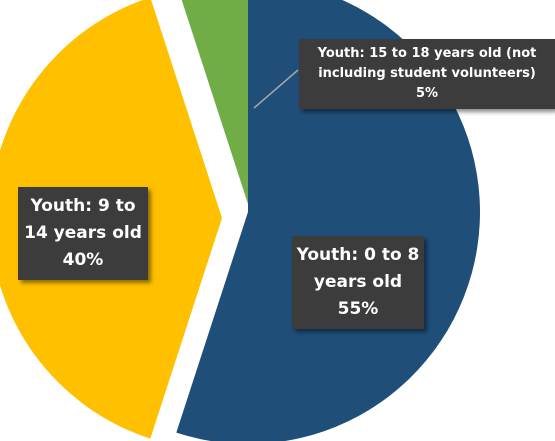 The image size is (555, 441). I want to click on data-label-line: years old, so click(358, 282).